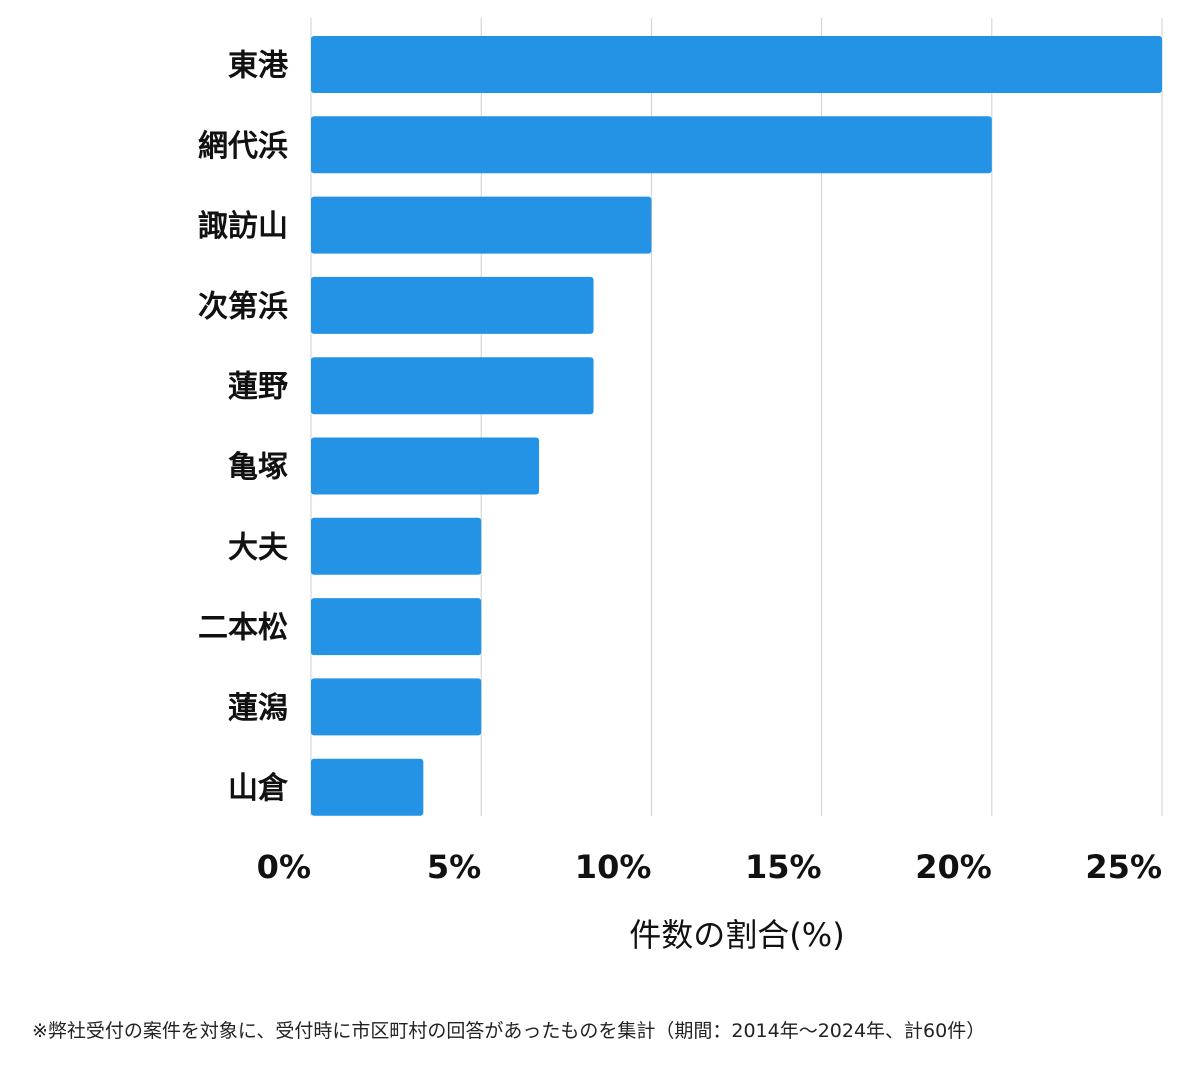 Image resolution: width=1200 pixels, height=1069 pixels. I want to click on x-tick-label: 15%, so click(783, 867).